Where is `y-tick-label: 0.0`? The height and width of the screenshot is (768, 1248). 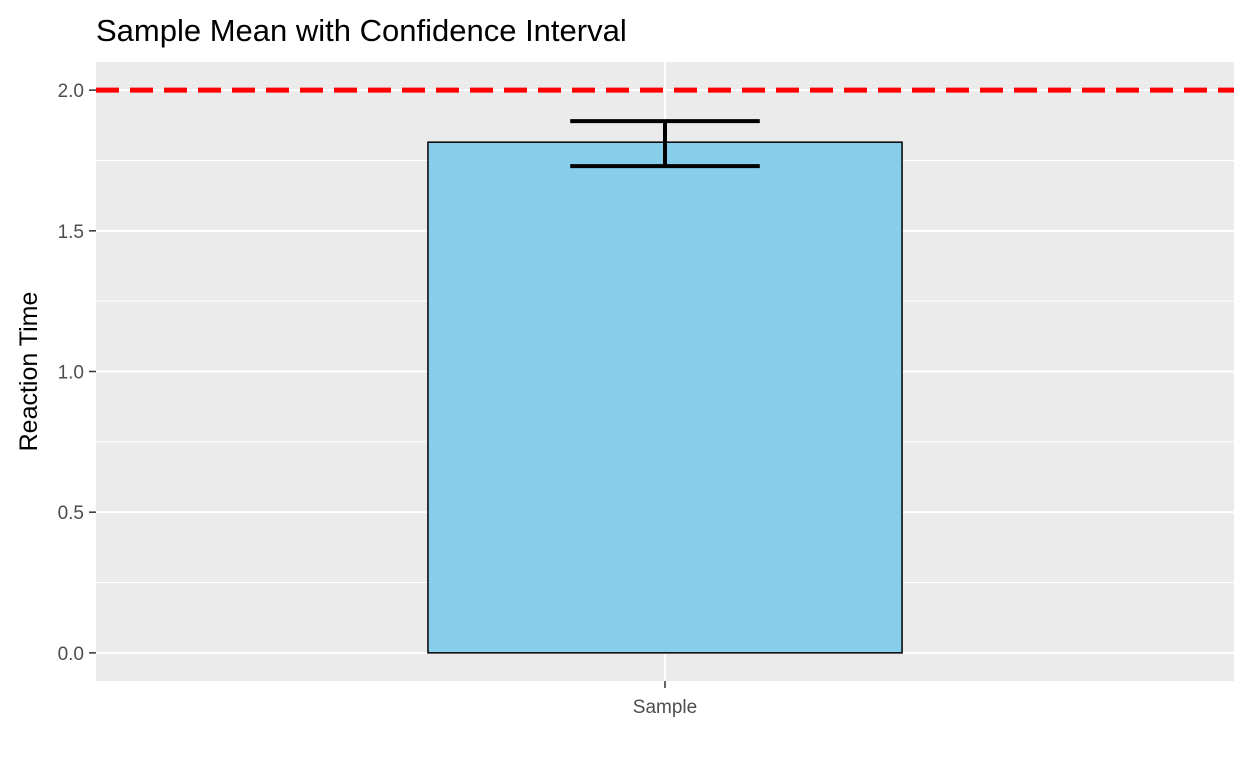
y-tick-label: 0.0 is located at coordinates (71, 654).